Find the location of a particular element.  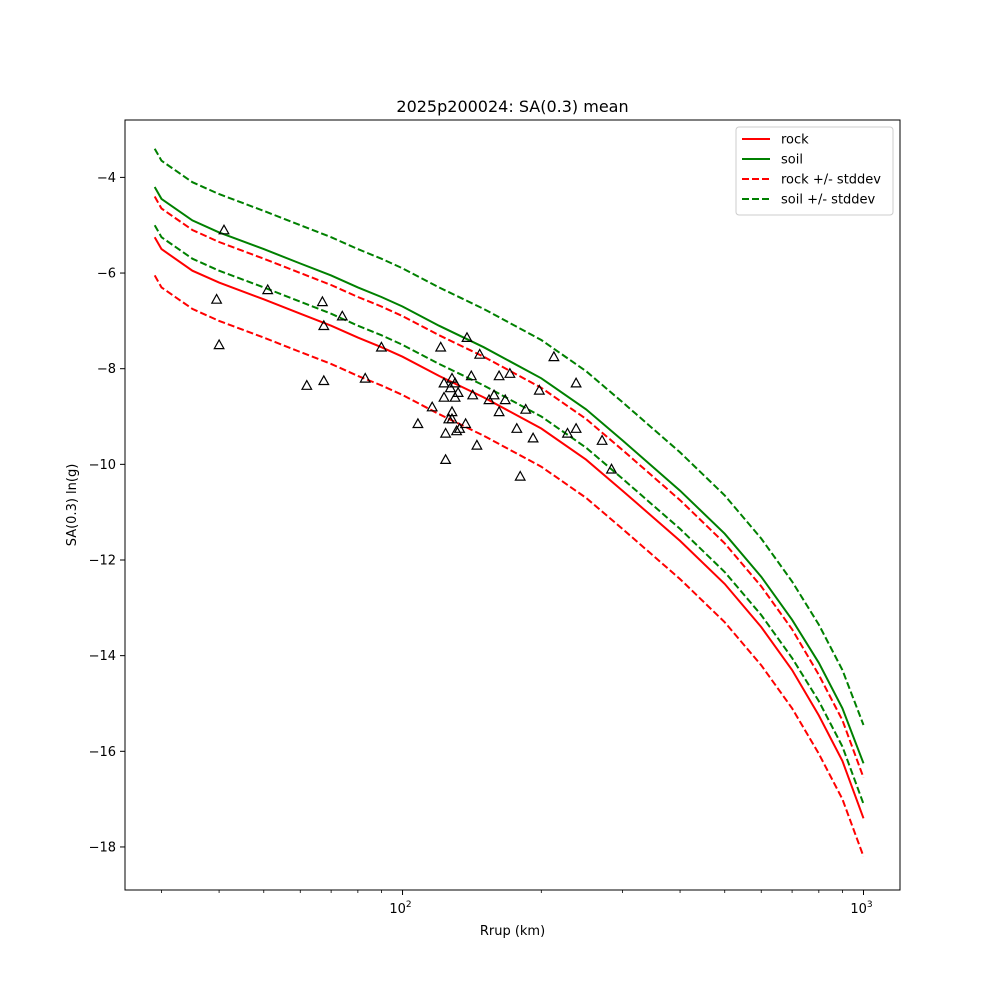

y-tick-label: −18 is located at coordinates (102, 847).